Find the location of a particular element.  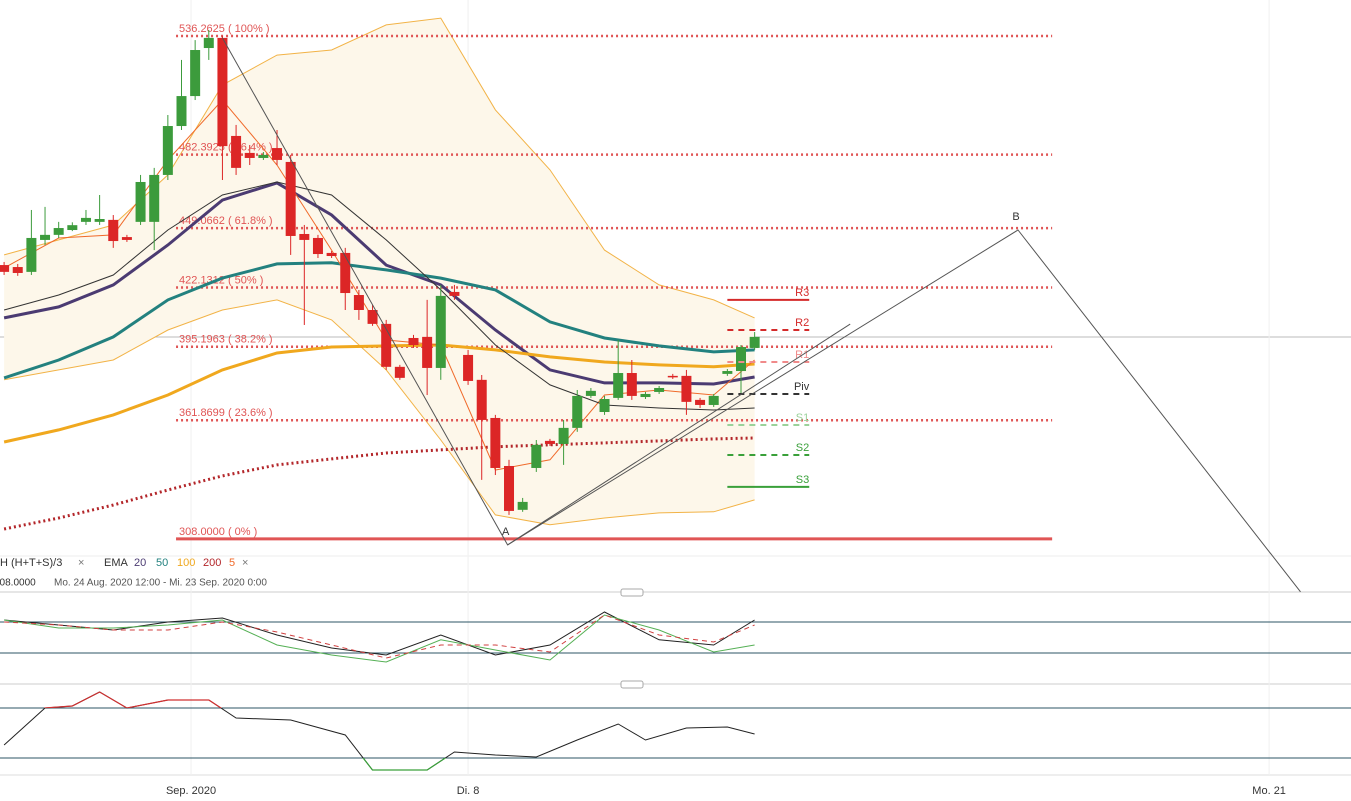

pivot-label: S3 is located at coordinates (802, 480).